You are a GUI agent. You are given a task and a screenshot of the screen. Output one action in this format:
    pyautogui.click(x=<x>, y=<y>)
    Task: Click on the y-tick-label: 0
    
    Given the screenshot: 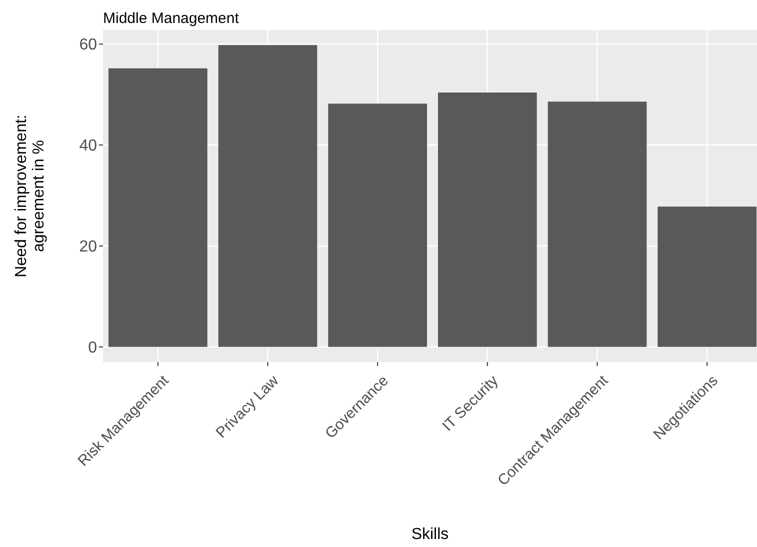 What is the action you would take?
    pyautogui.click(x=93, y=348)
    